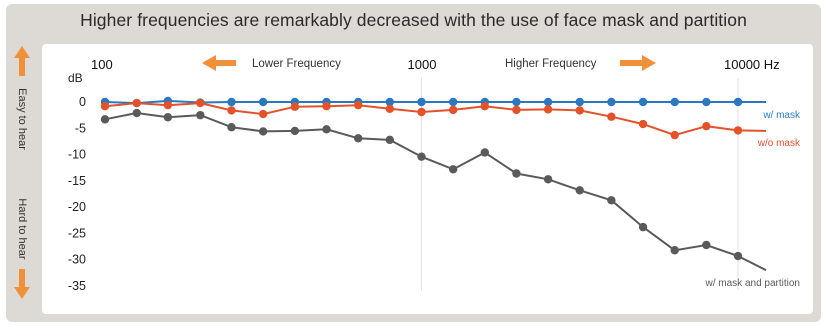 This screenshot has width=827, height=327. I want to click on y-tick-label: -5, so click(80, 128).